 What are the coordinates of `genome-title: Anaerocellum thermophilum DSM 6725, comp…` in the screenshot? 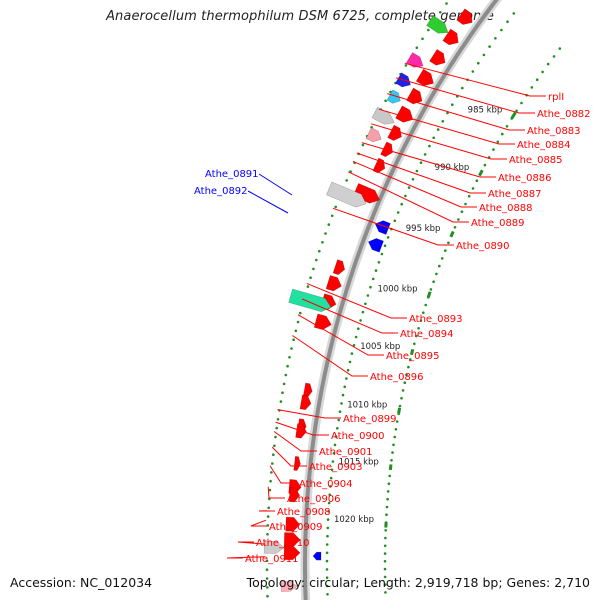 It's located at (300, 16).